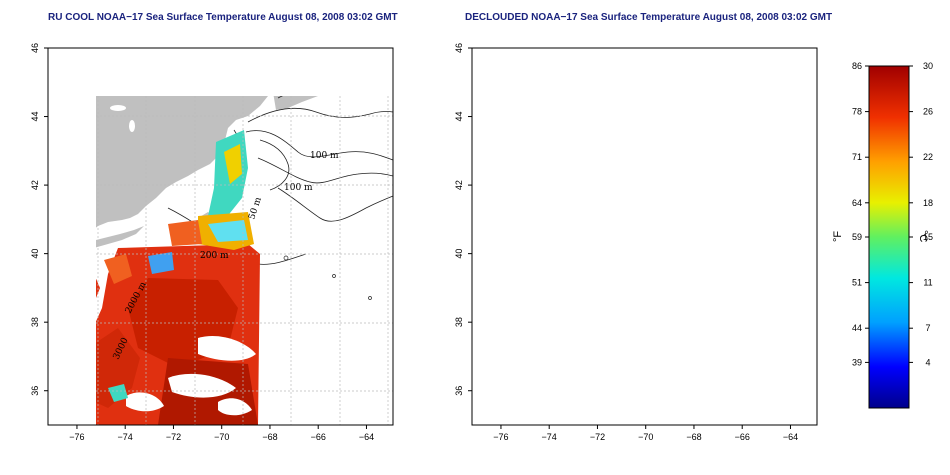  I want to click on fahrenheit-tick-label: 86, so click(857, 66).